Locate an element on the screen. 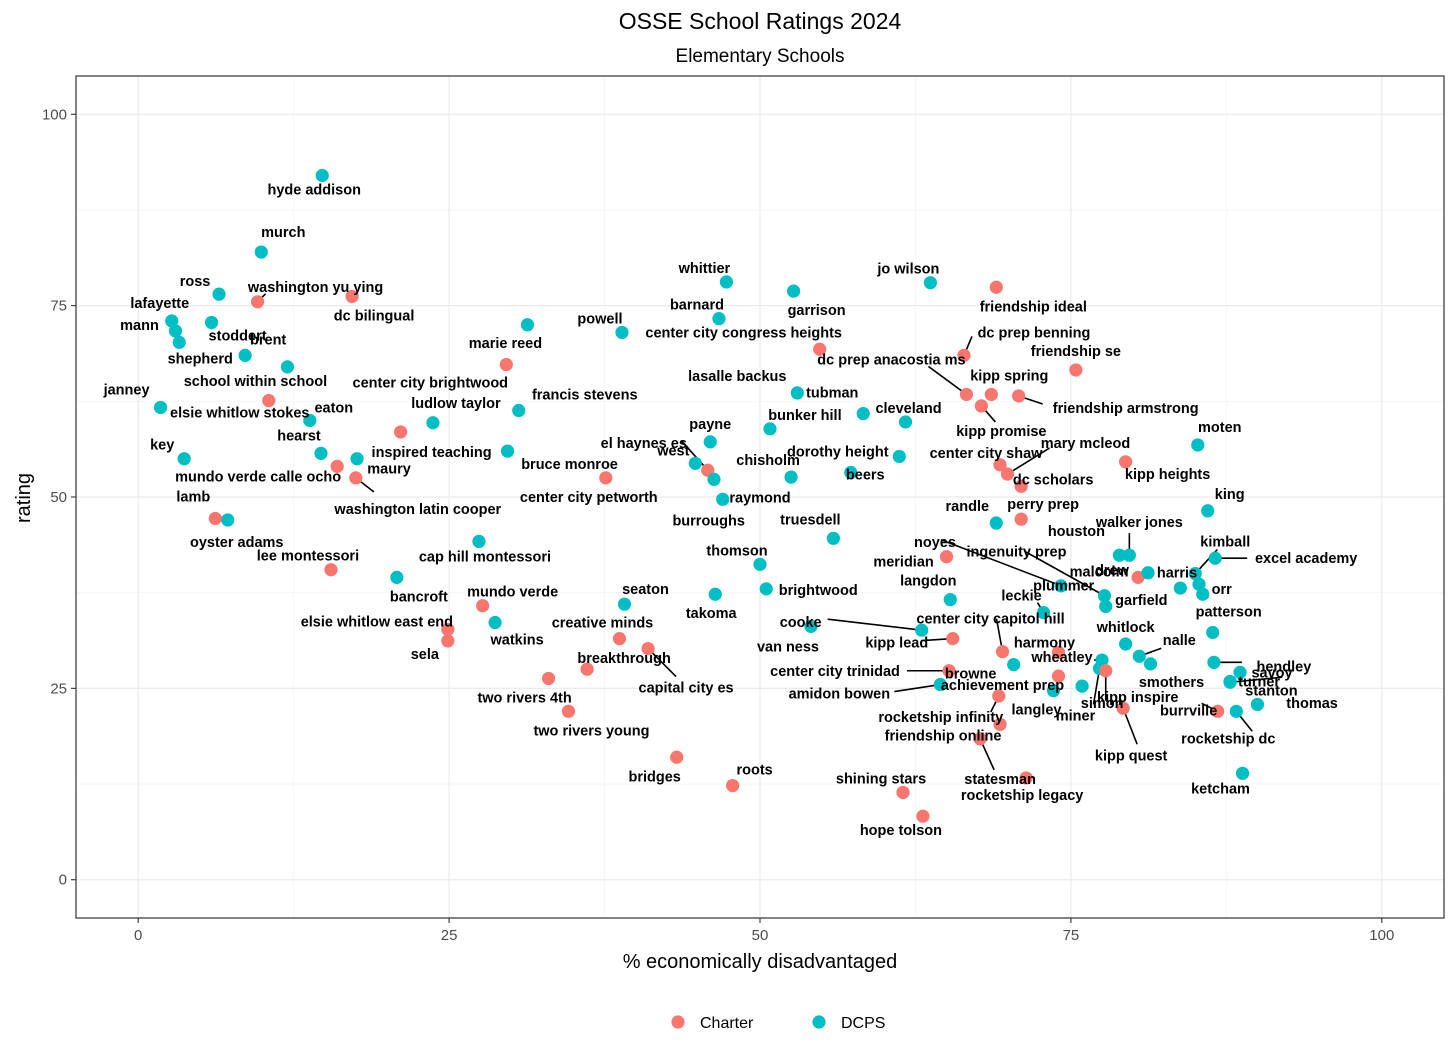 The width and height of the screenshot is (1456, 1059). point-label: creative minds is located at coordinates (603, 624).